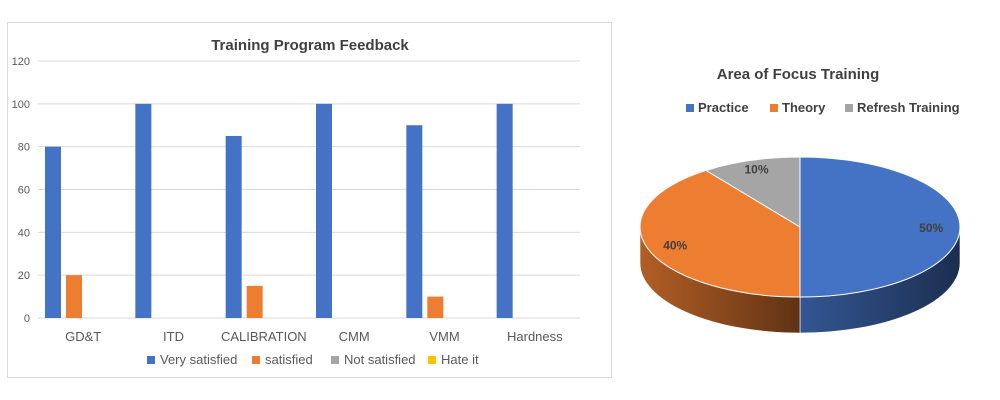 The image size is (1000, 400). I want to click on legend-item-not-satisfied: Not satisfied, so click(373, 359).